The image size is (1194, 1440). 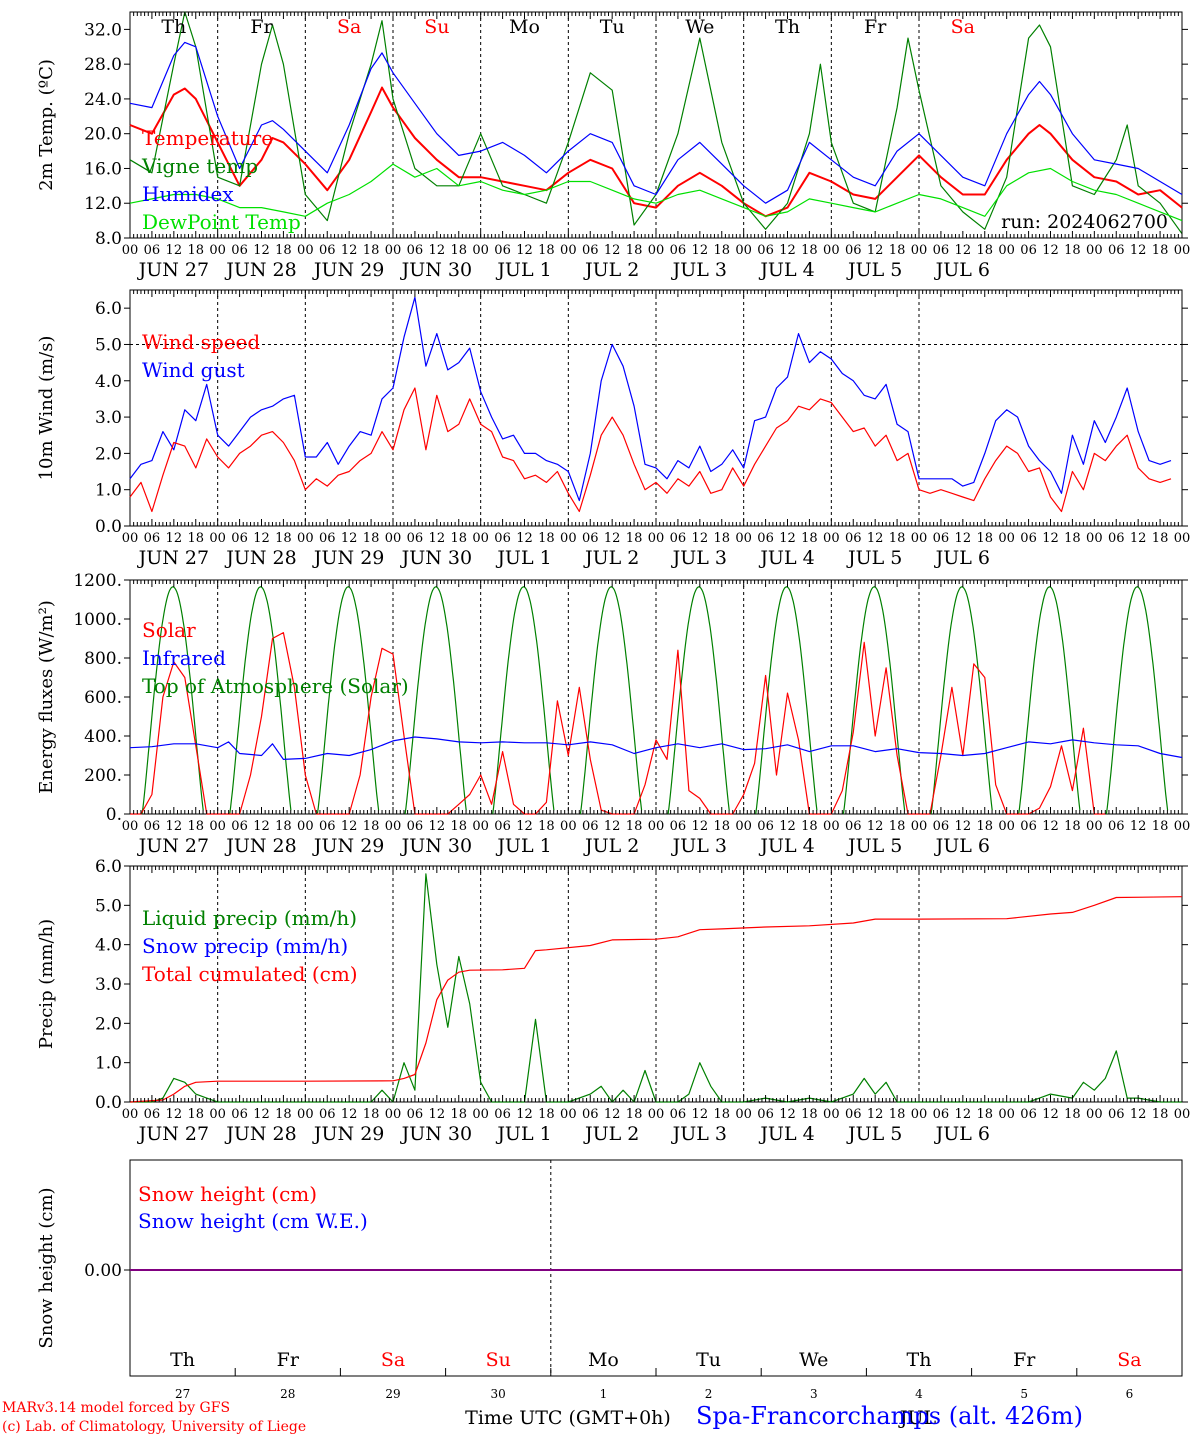 I want to click on day-number: 27, so click(x=182, y=1394).